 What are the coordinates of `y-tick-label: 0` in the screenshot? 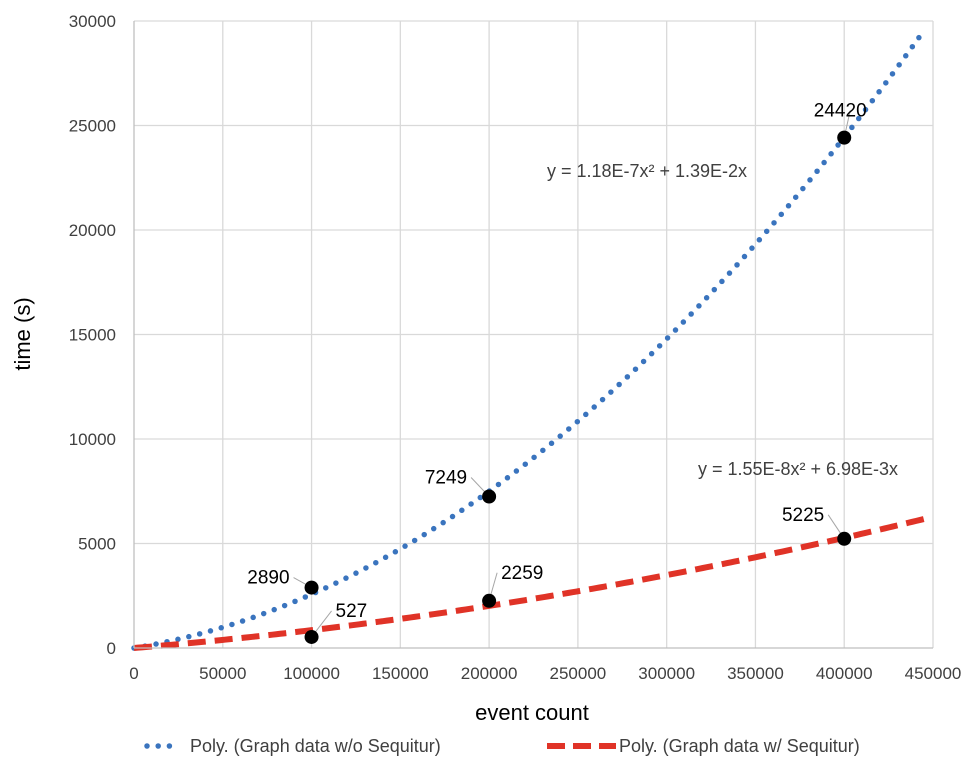 It's located at (111, 648).